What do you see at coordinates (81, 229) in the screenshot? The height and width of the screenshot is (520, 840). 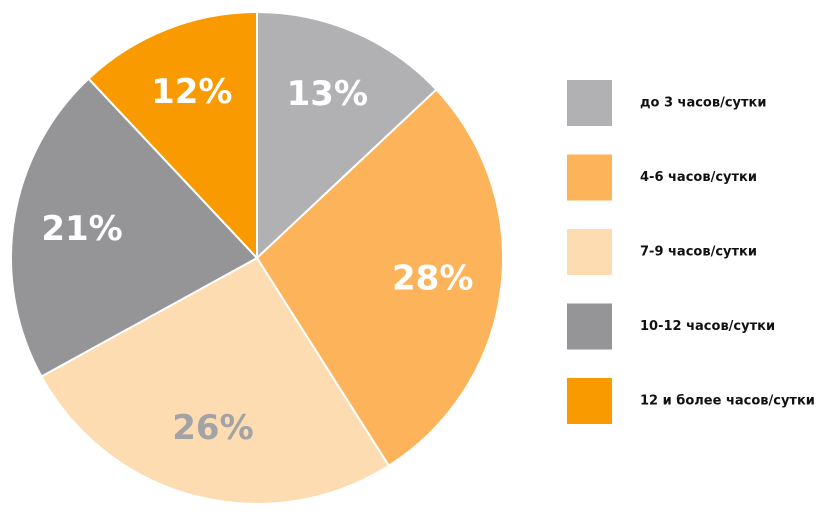 I see `value-label: 21%` at bounding box center [81, 229].